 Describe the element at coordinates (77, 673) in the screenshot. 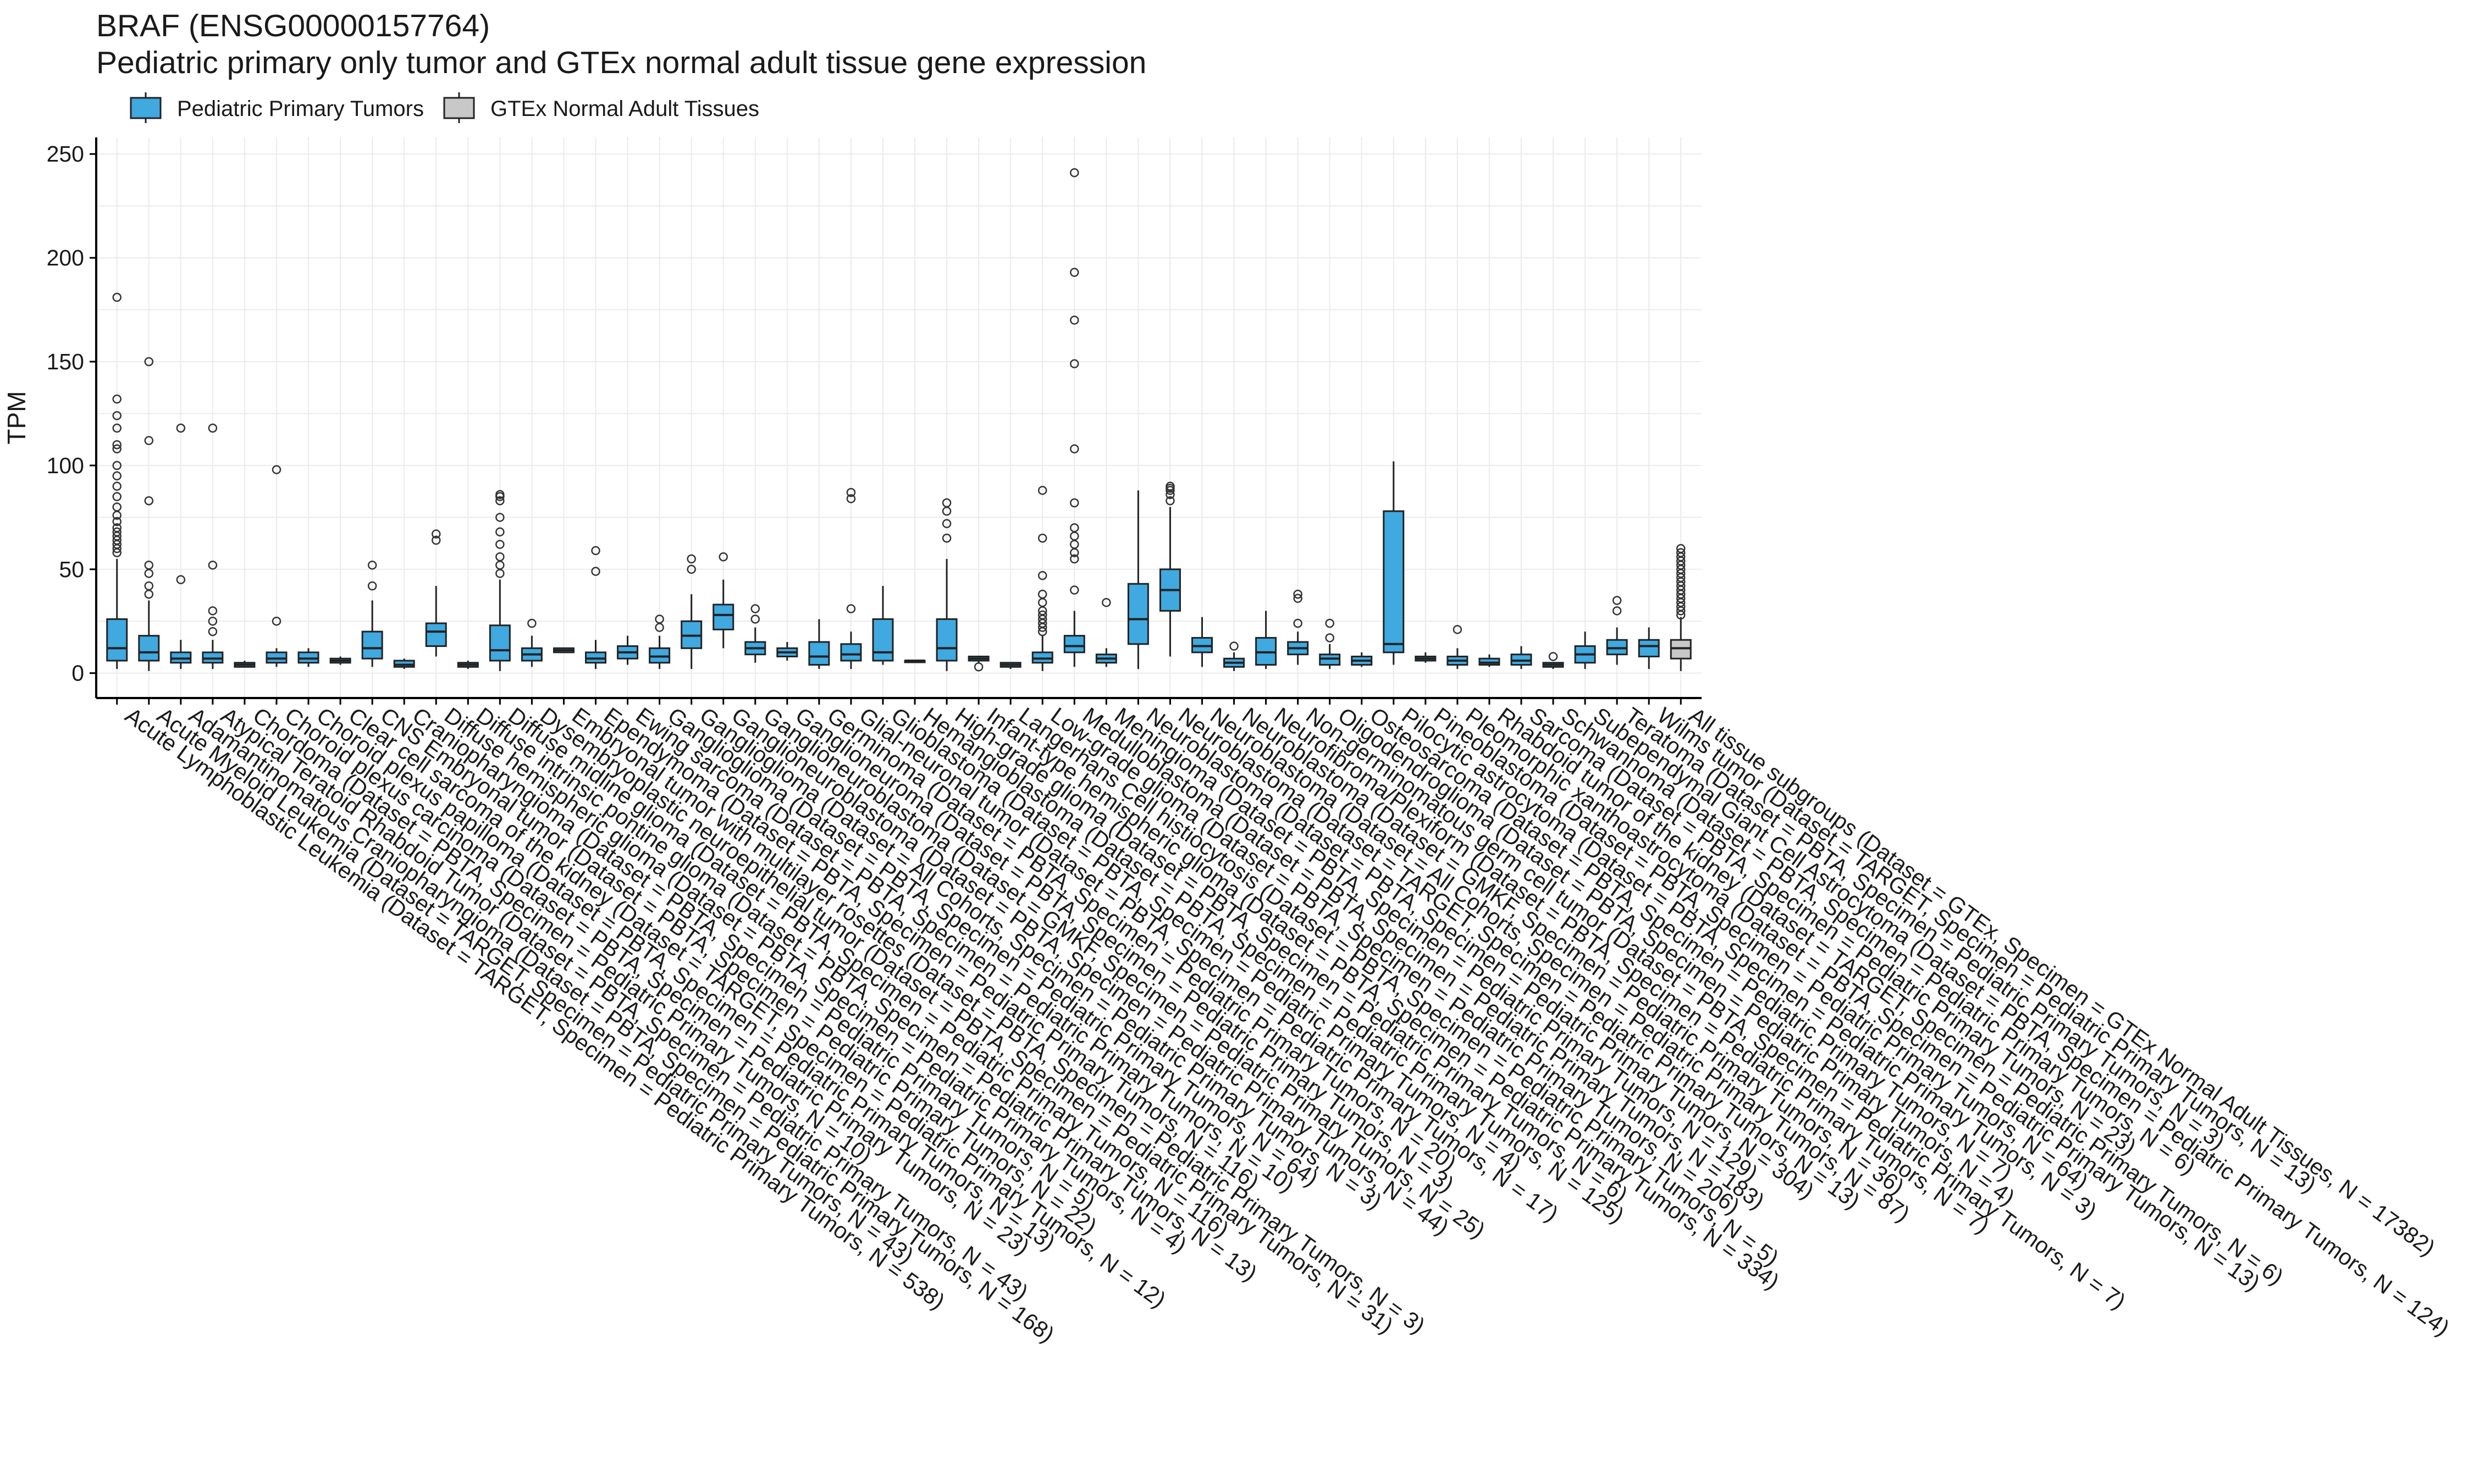

I see `y-tick-label: 0` at that location.